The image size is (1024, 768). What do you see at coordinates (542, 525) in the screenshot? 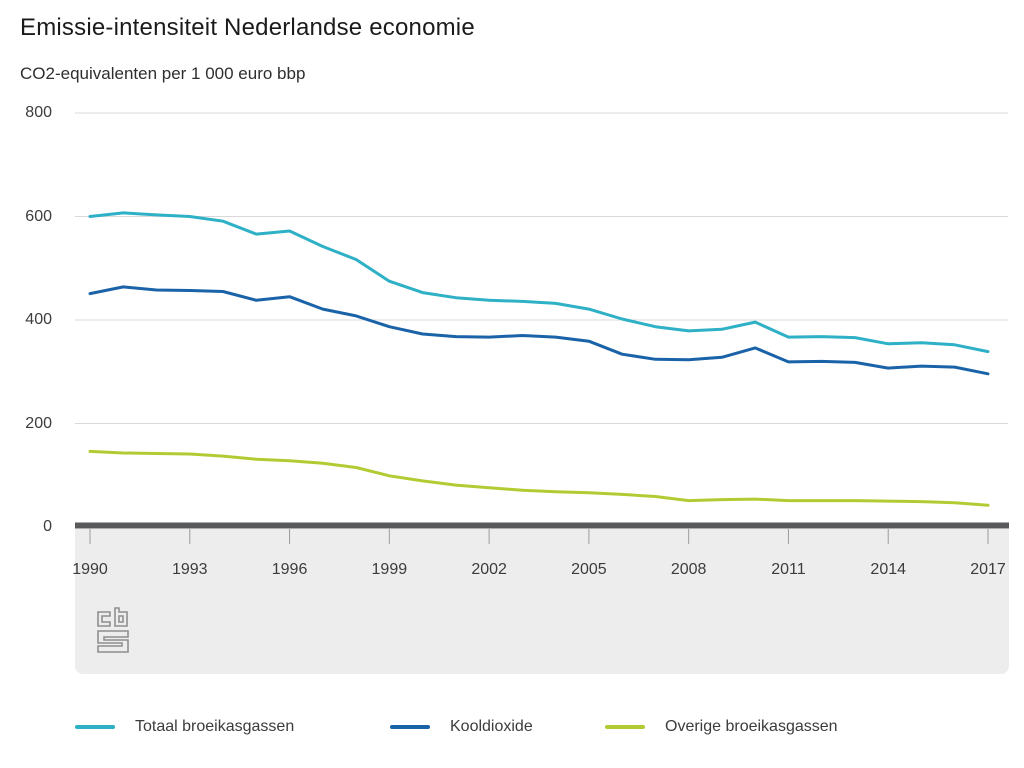
I see `x-axis-bar` at bounding box center [542, 525].